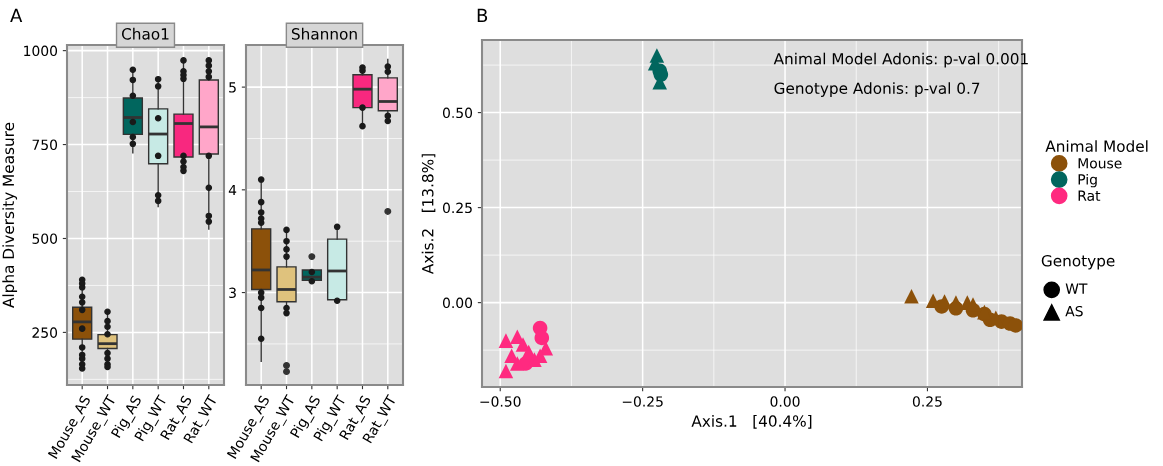 This screenshot has width=1163, height=466. What do you see at coordinates (232, 190) in the screenshot?
I see `y-tick-label: 4` at bounding box center [232, 190].